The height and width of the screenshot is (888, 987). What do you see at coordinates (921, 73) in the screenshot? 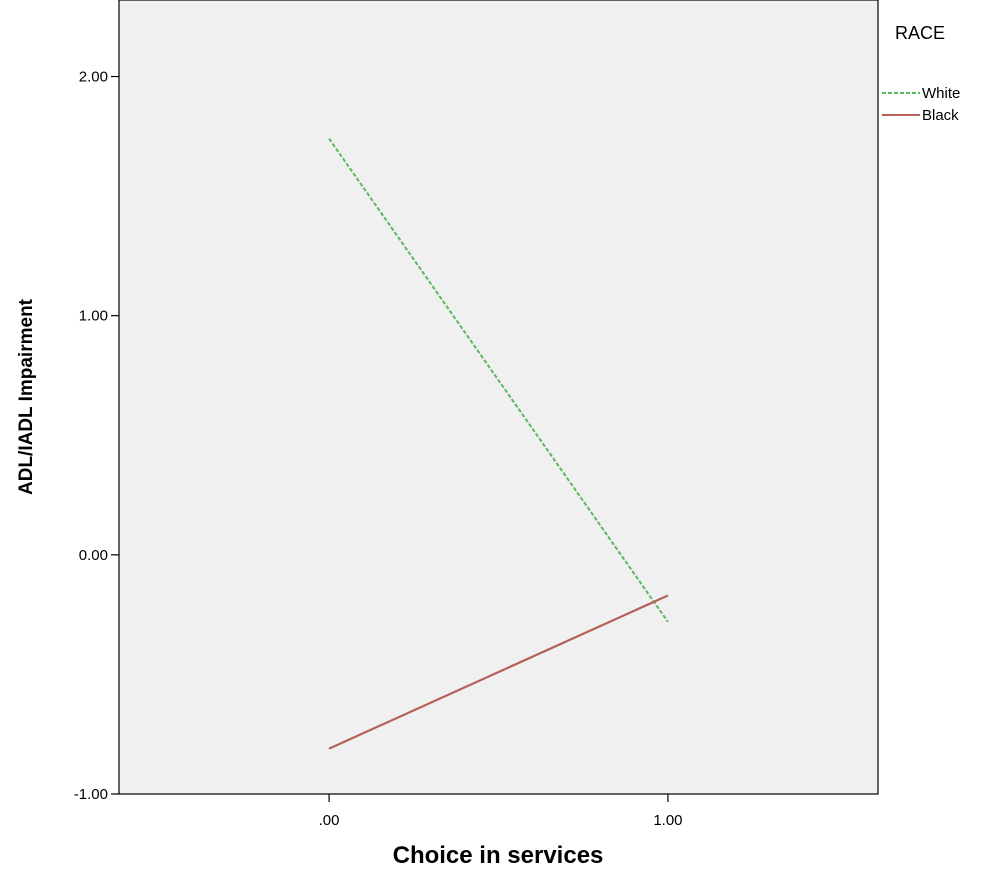
I see `legend: RACE White Black` at bounding box center [921, 73].